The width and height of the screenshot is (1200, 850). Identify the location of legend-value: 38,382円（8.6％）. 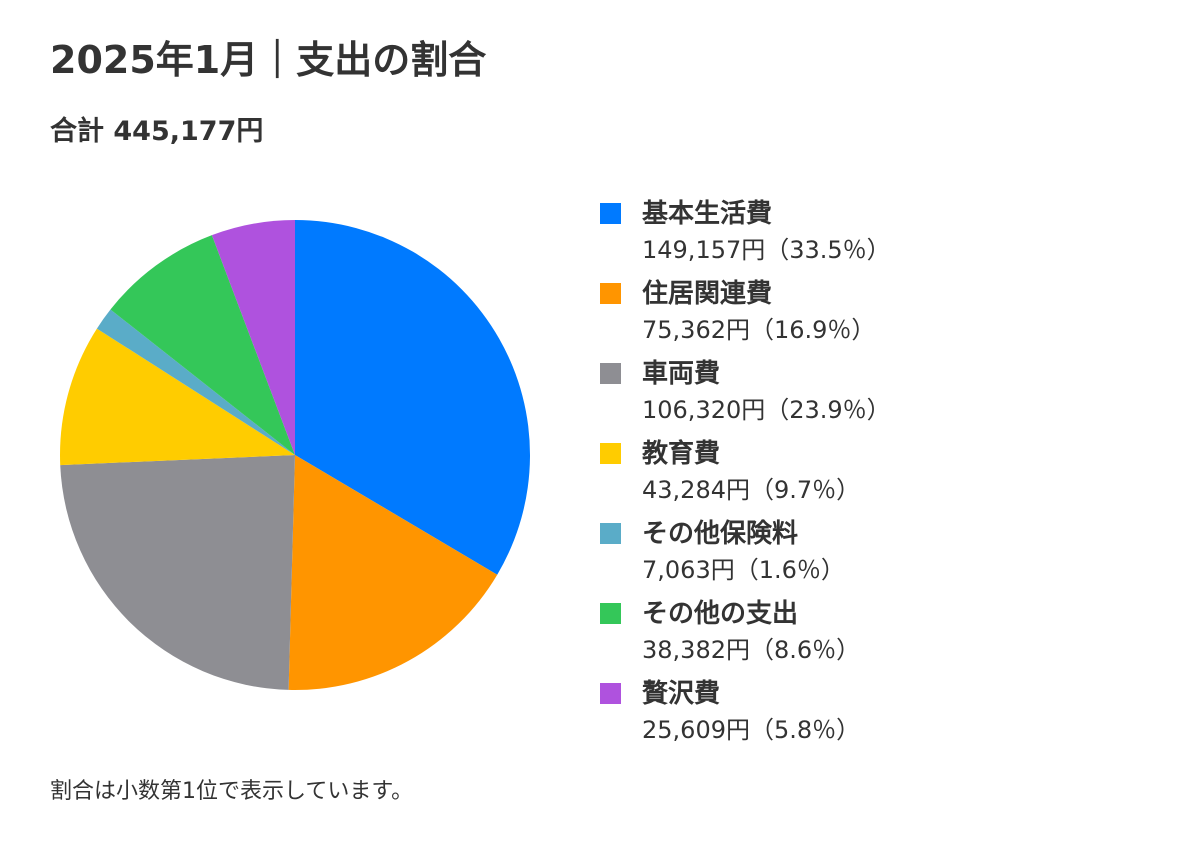
(751, 650).